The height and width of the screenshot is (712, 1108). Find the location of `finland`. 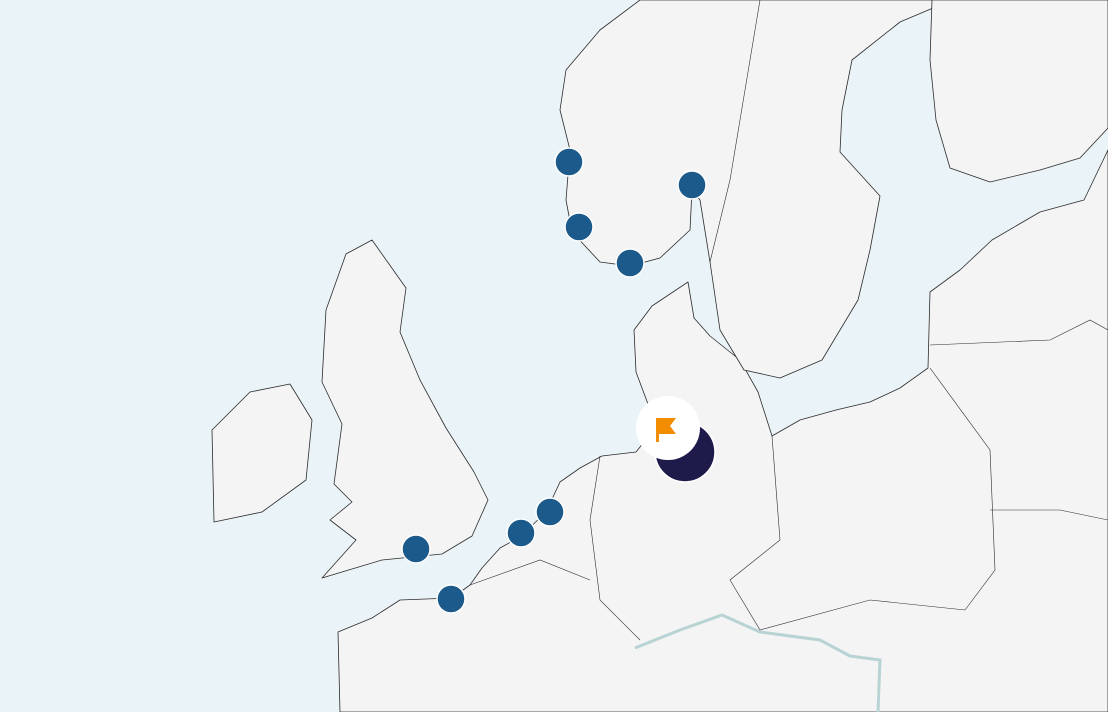

finland is located at coordinates (1018, 91).